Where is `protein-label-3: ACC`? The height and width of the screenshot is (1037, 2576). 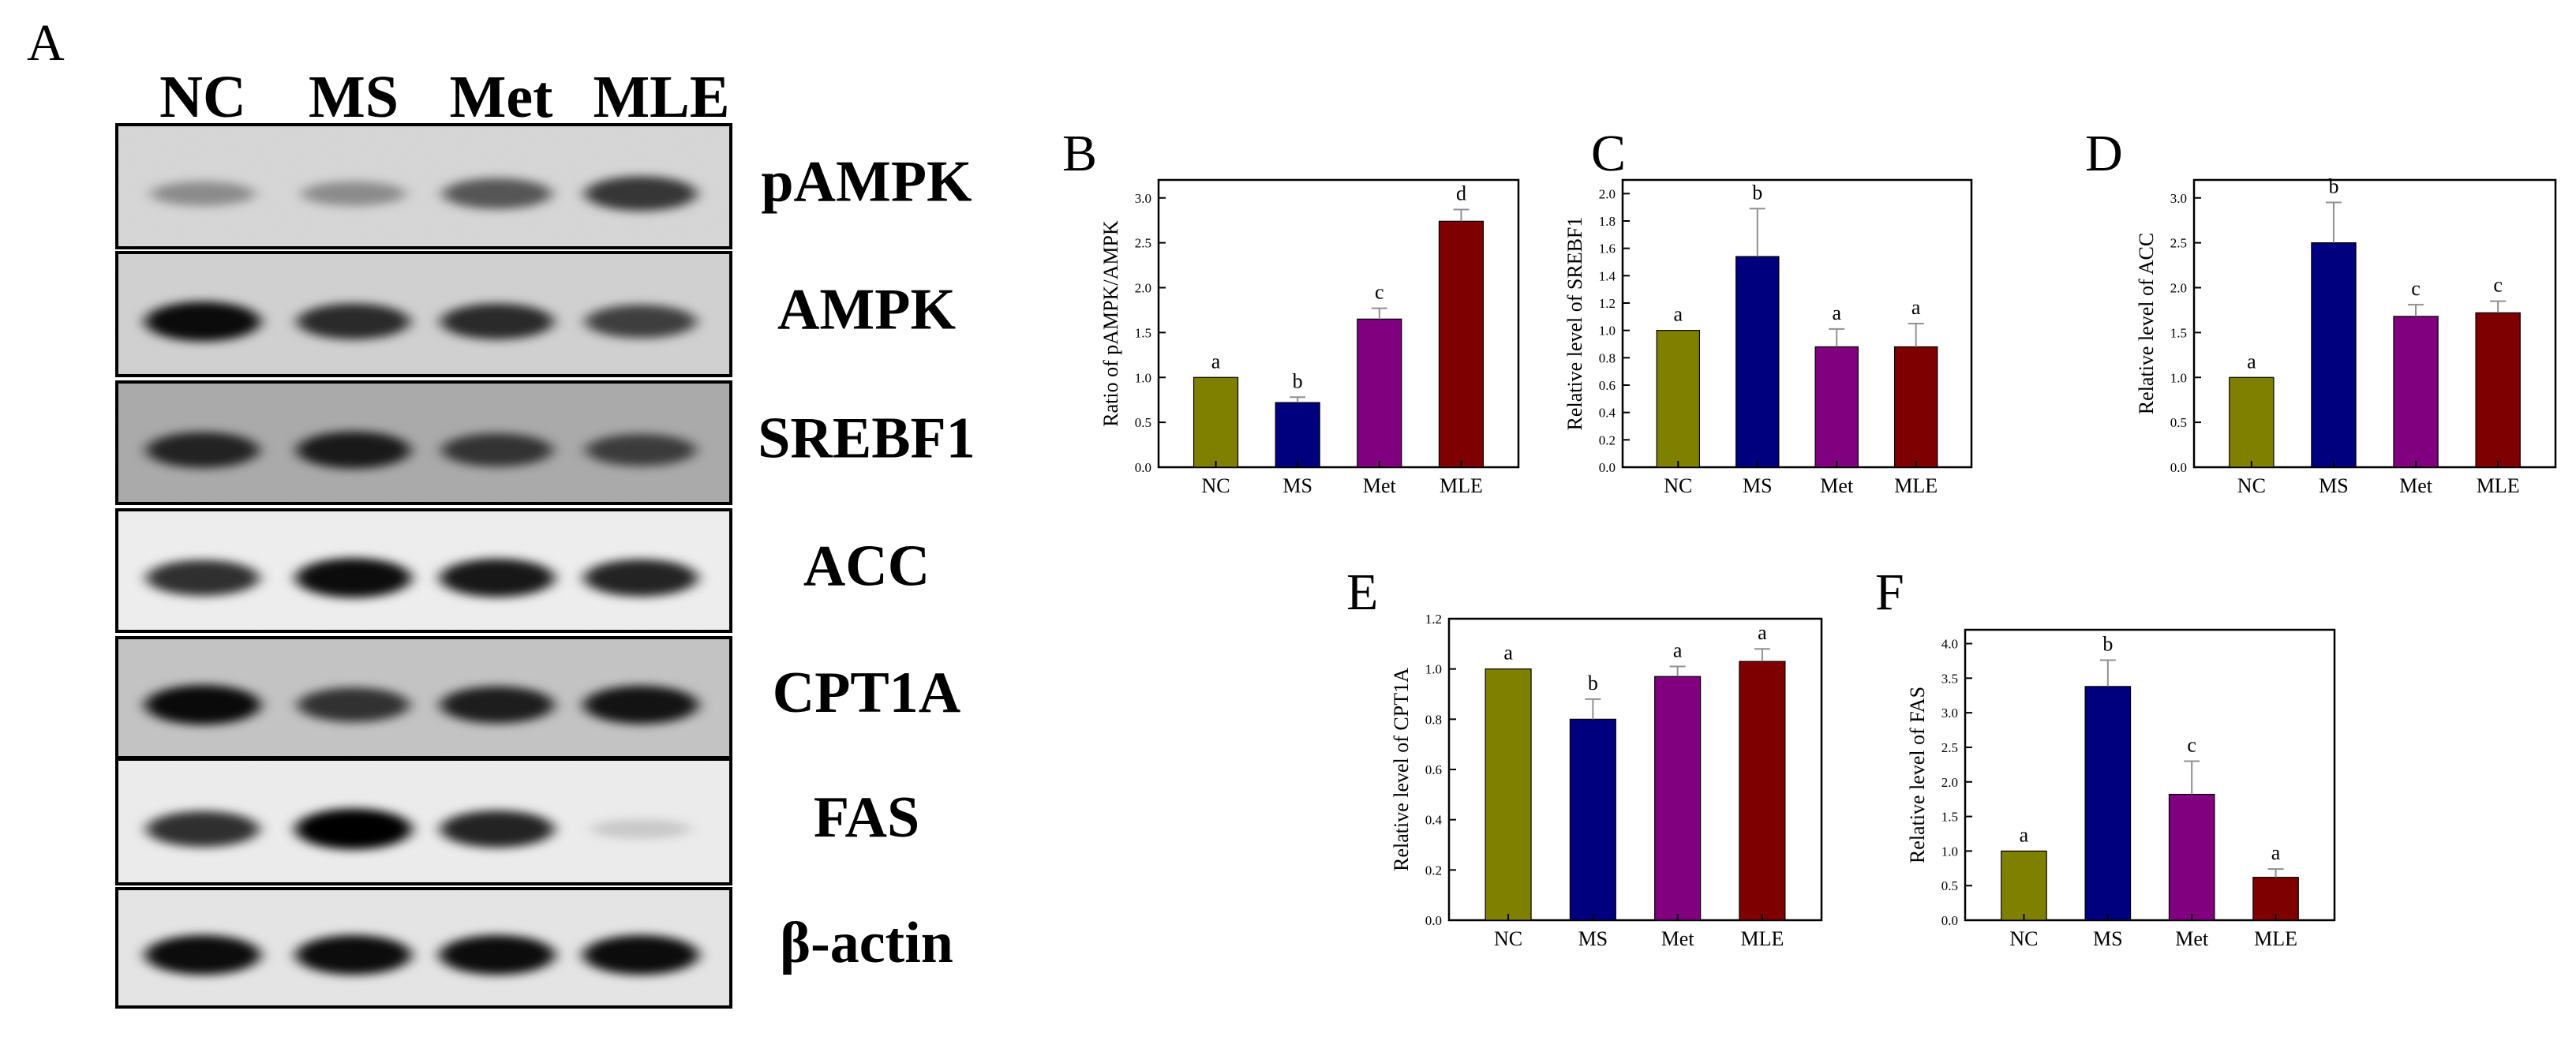 protein-label-3: ACC is located at coordinates (866, 565).